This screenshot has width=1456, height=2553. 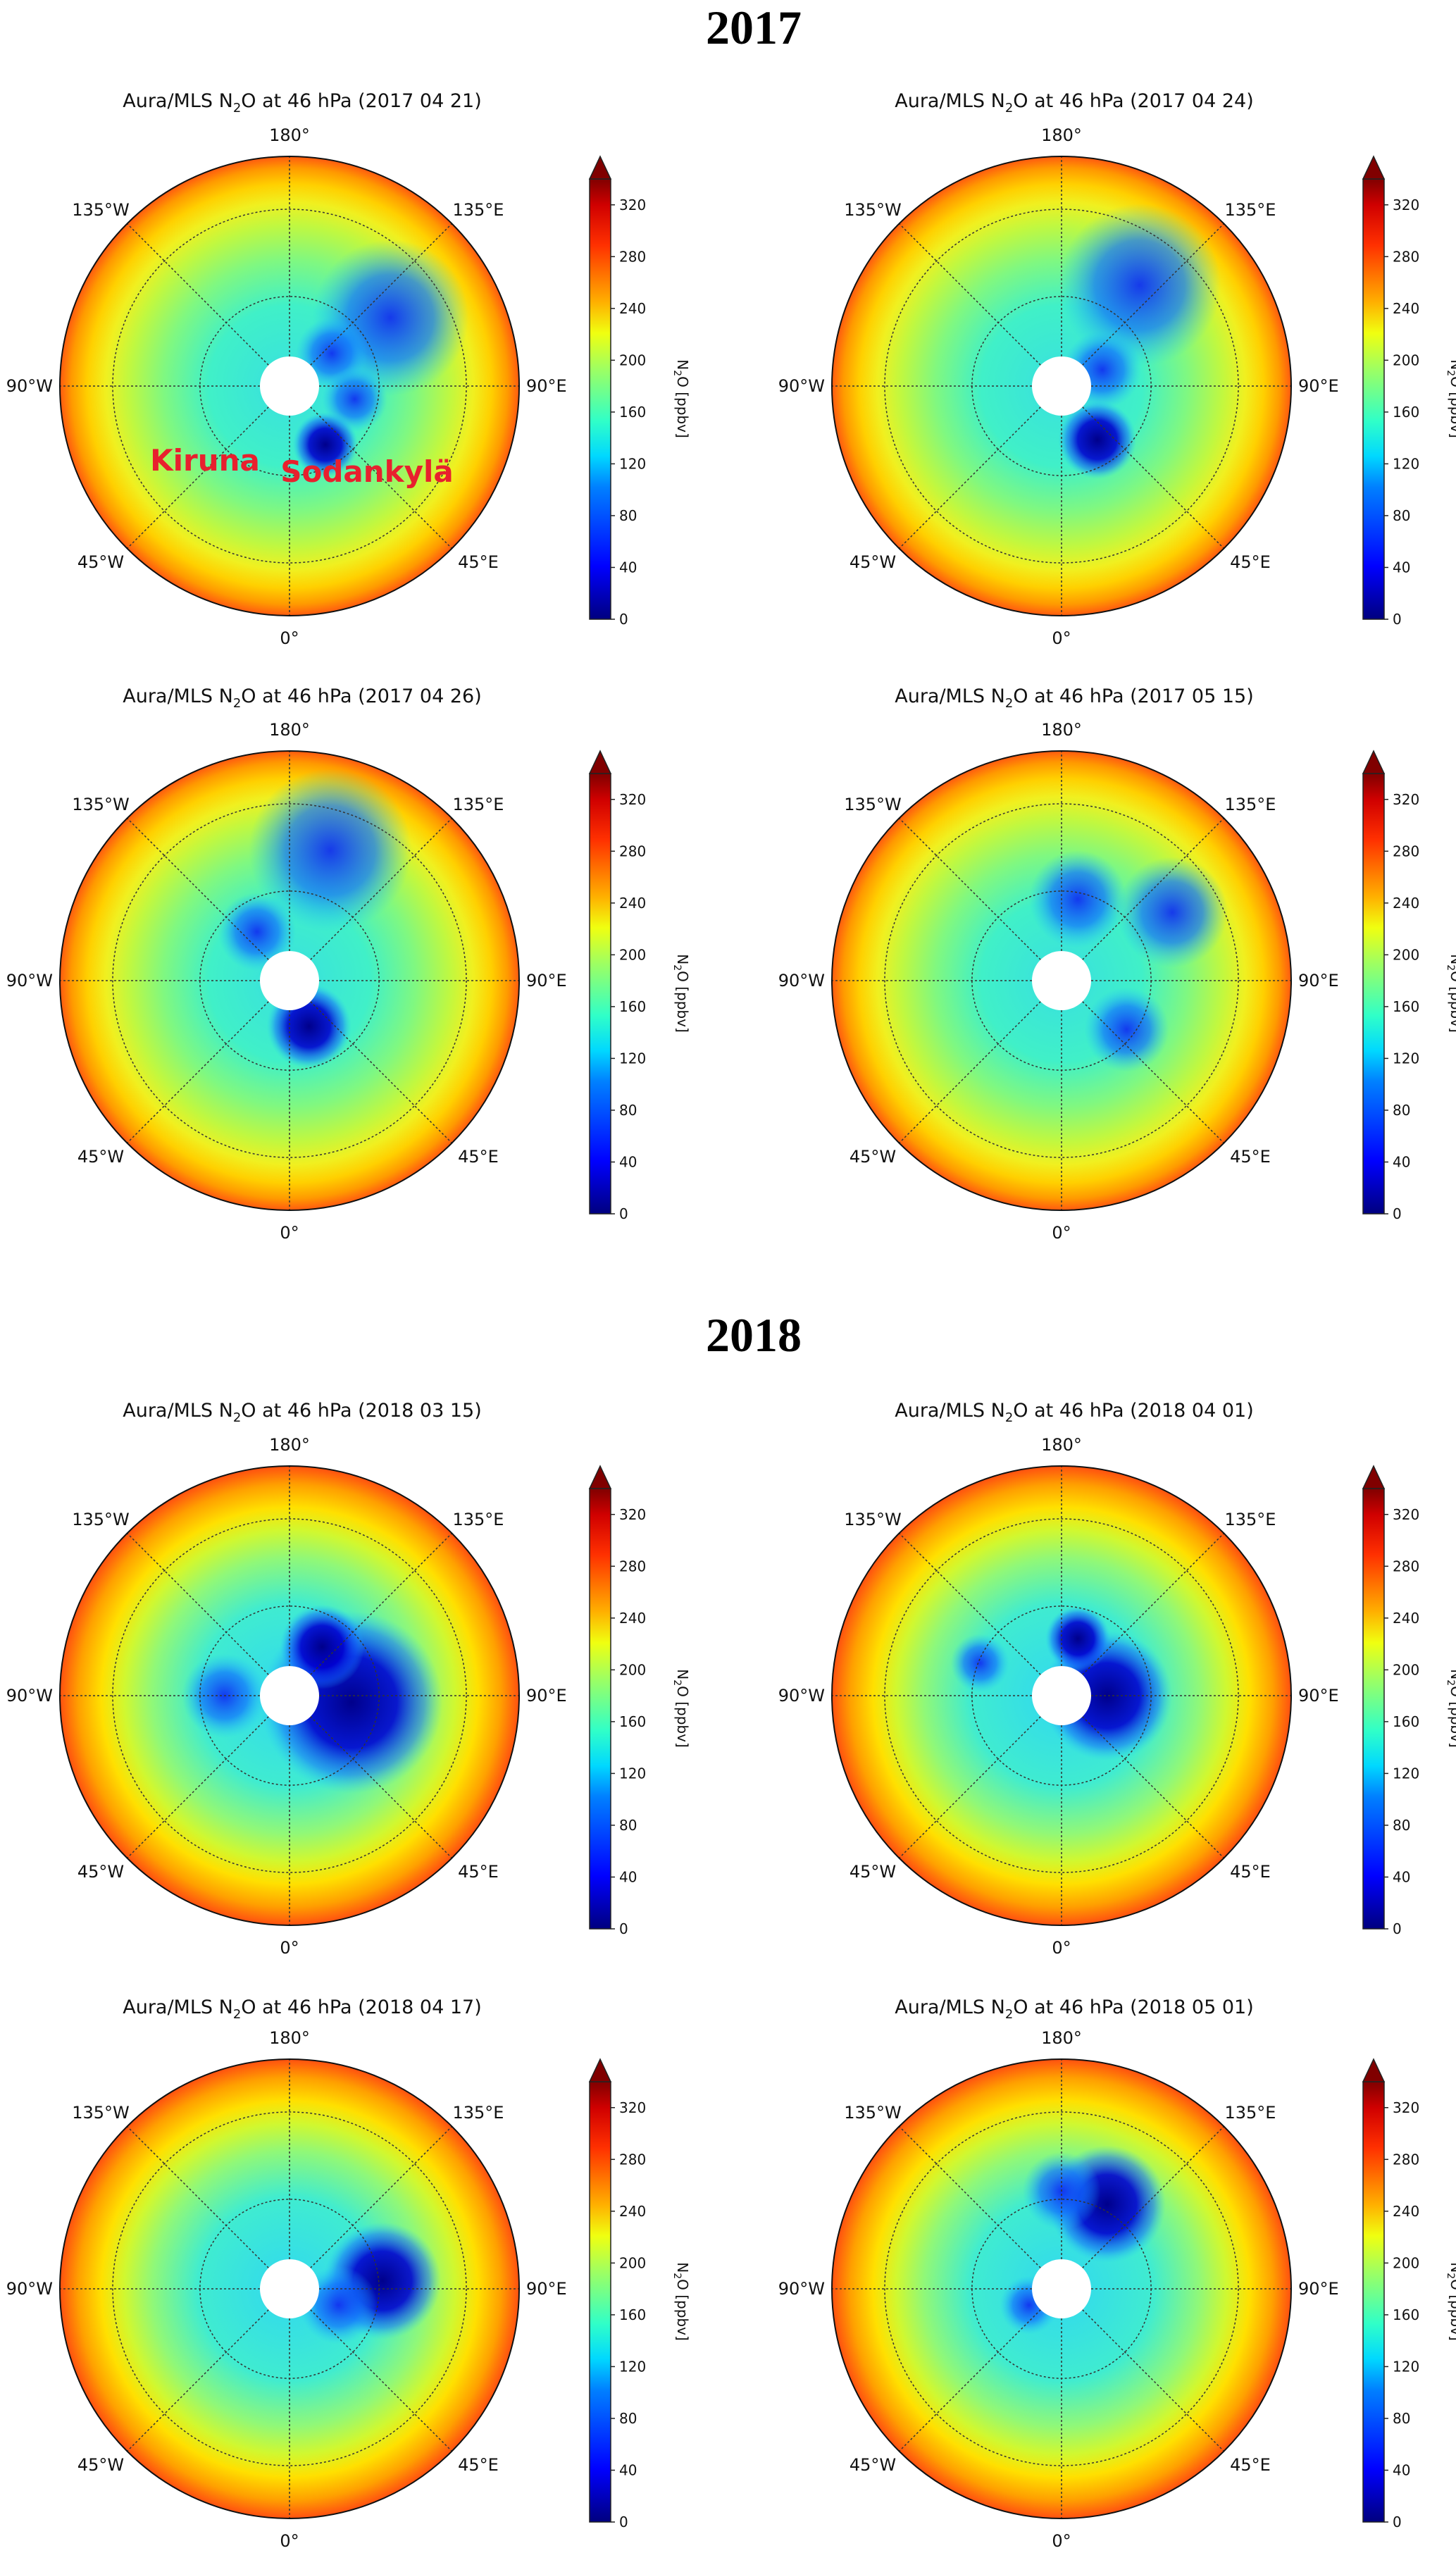 I want to click on colorbar-tick-label: 320, so click(x=632, y=2107).